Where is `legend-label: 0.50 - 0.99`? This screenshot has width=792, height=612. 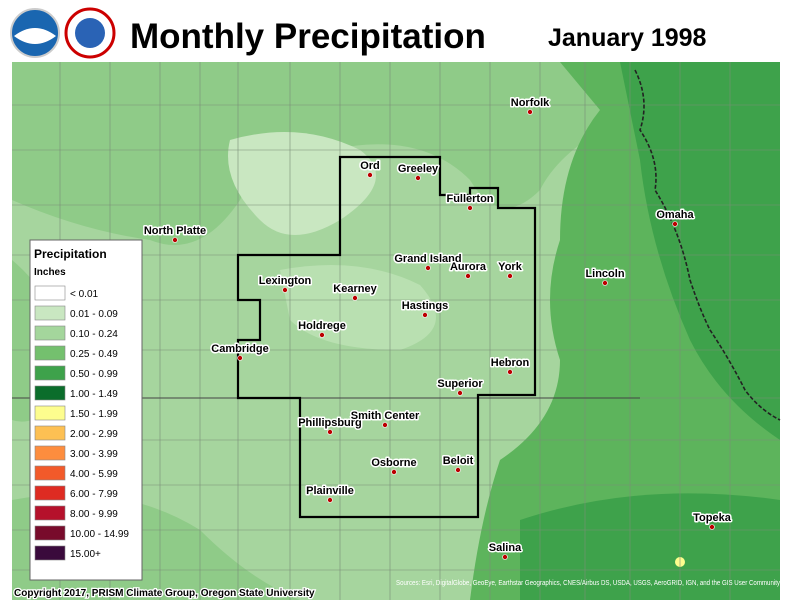
legend-label: 0.50 - 0.99 is located at coordinates (94, 374).